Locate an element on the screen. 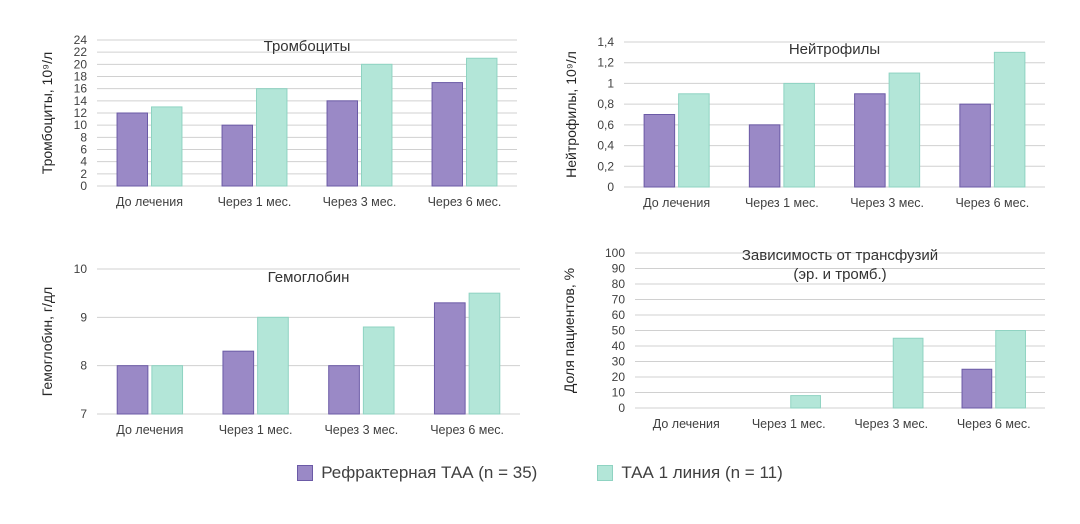  neutrophils-chart-title: Нейтрофилы is located at coordinates (834, 49).